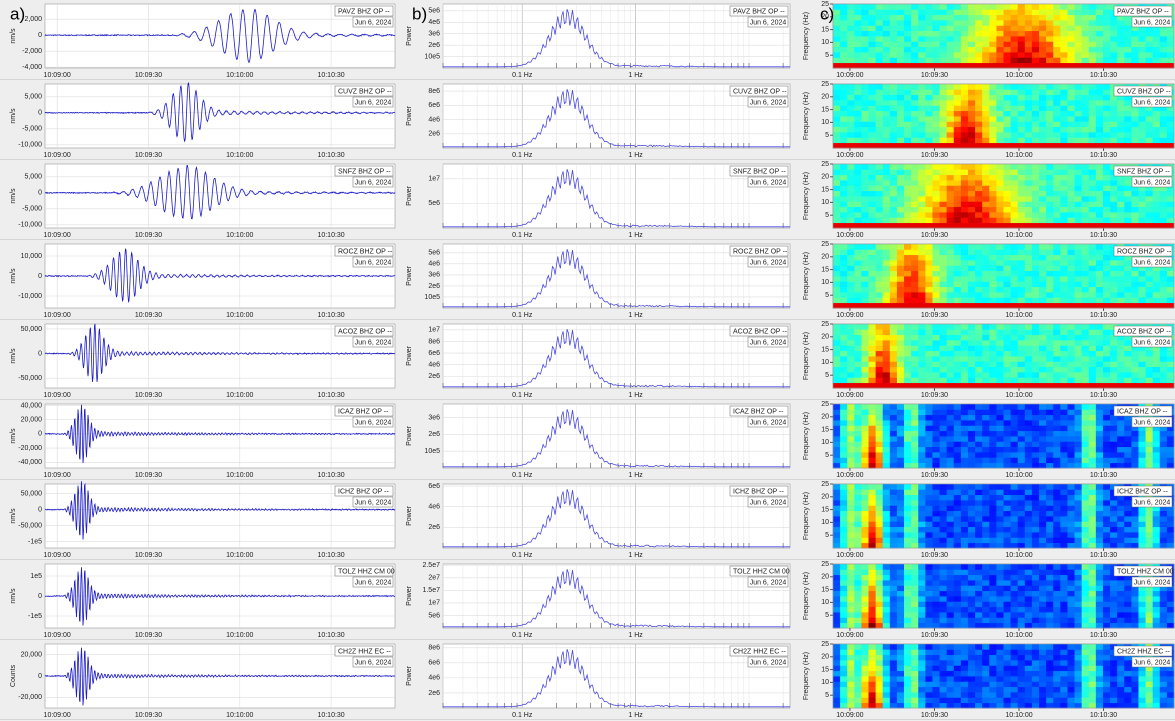 This screenshot has width=1175, height=721. What do you see at coordinates (825, 497) in the screenshot?
I see `y-tick-label: 20` at bounding box center [825, 497].